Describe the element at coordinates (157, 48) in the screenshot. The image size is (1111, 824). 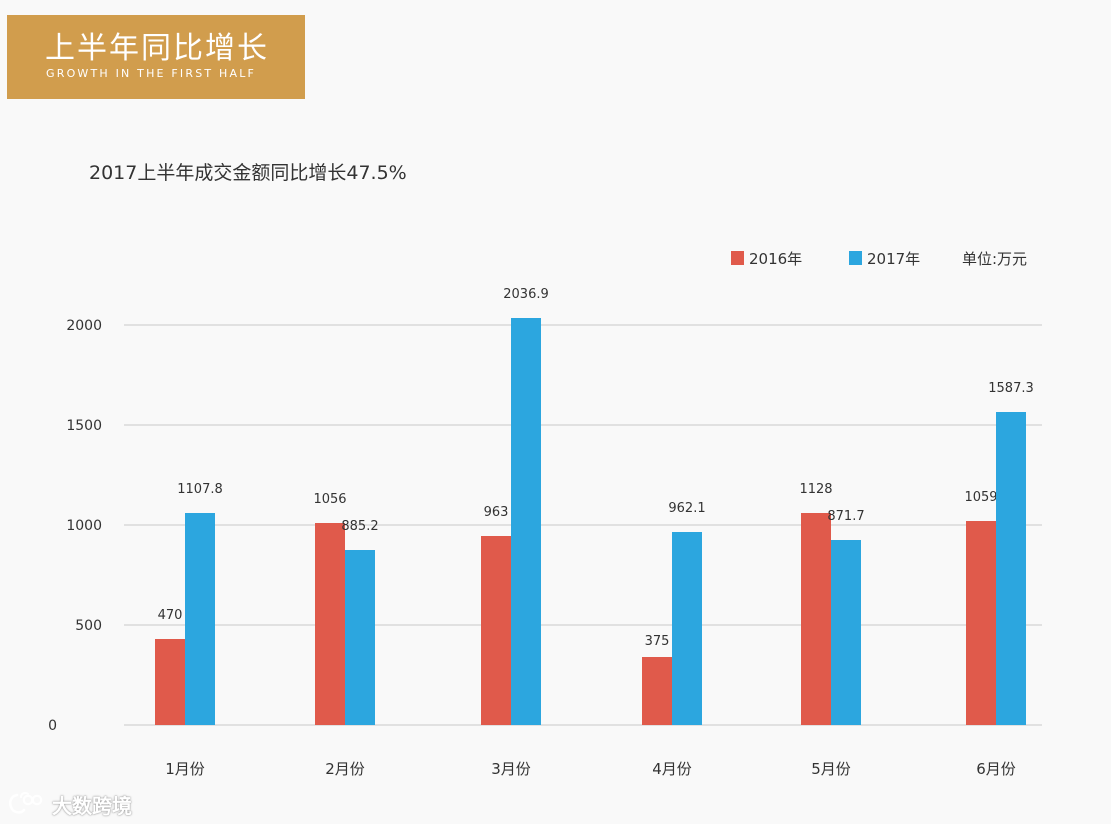
I see `banner-title: 上半年同比增长` at that location.